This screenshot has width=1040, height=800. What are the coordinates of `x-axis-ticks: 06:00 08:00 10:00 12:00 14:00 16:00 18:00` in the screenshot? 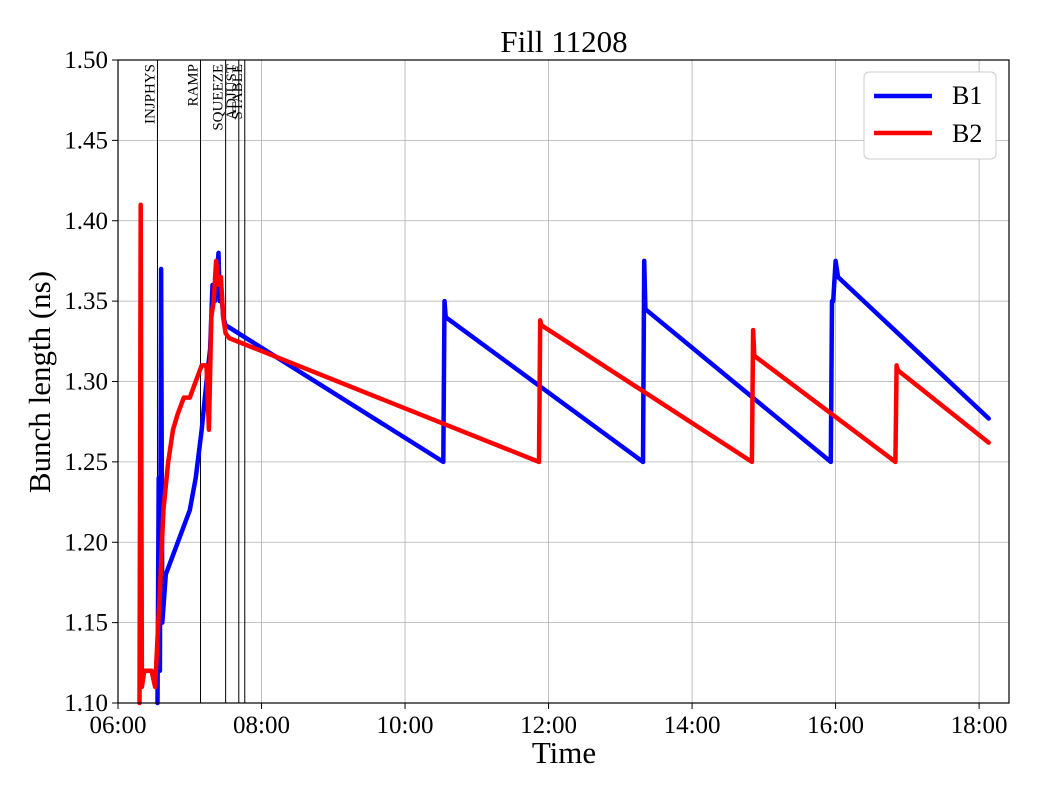 It's located at (549, 721).